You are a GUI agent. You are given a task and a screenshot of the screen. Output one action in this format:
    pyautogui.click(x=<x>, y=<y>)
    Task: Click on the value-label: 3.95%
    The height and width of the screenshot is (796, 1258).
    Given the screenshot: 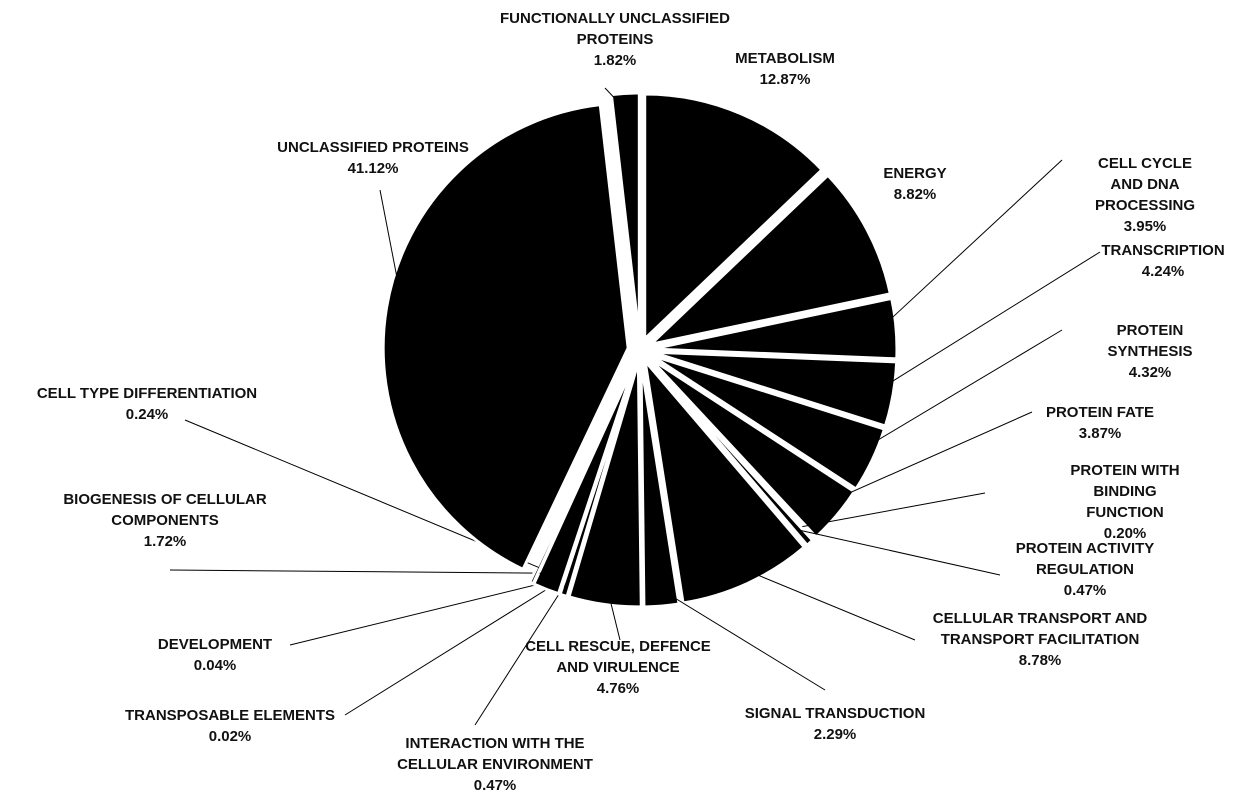 What is the action you would take?
    pyautogui.click(x=1145, y=226)
    